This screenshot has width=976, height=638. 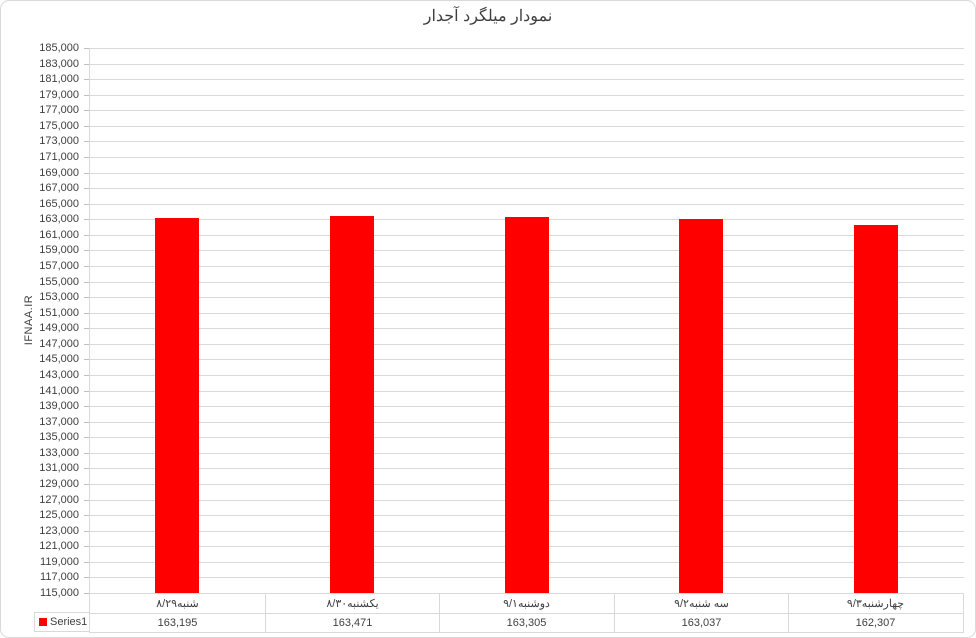 What do you see at coordinates (59, 266) in the screenshot?
I see `y-tick-label: 157,000` at bounding box center [59, 266].